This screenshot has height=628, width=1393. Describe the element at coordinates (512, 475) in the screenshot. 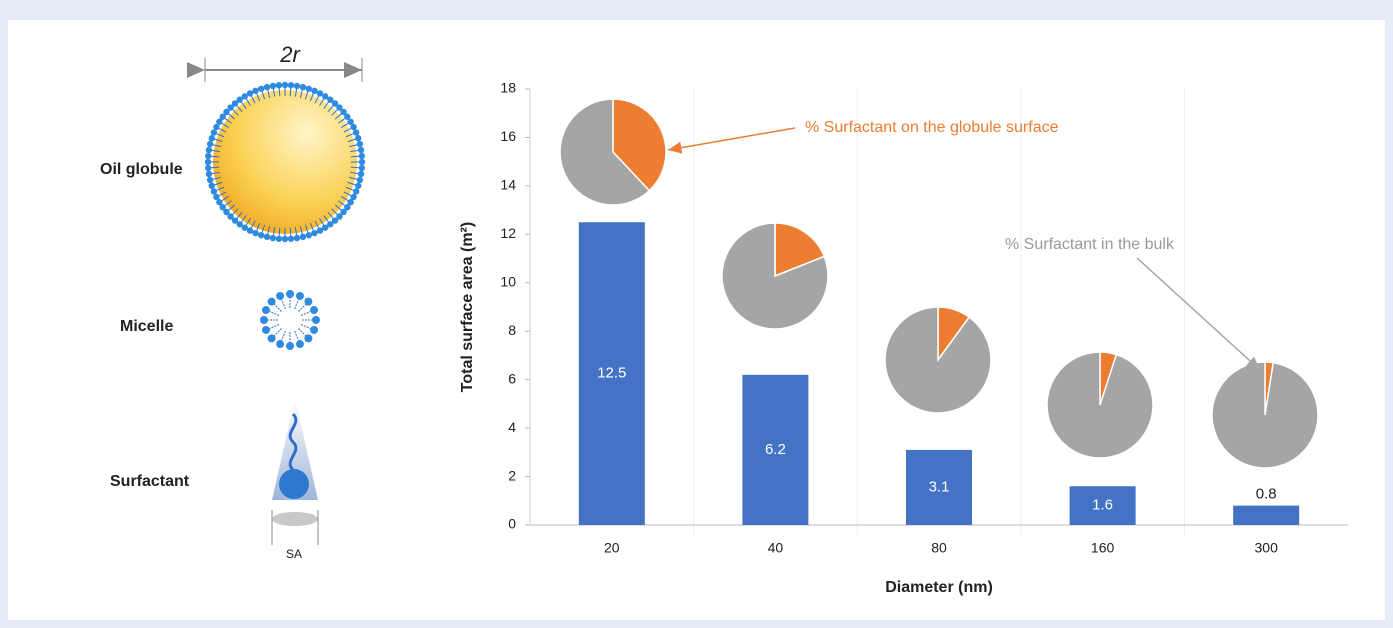

I see `y-tick-label: 2` at that location.